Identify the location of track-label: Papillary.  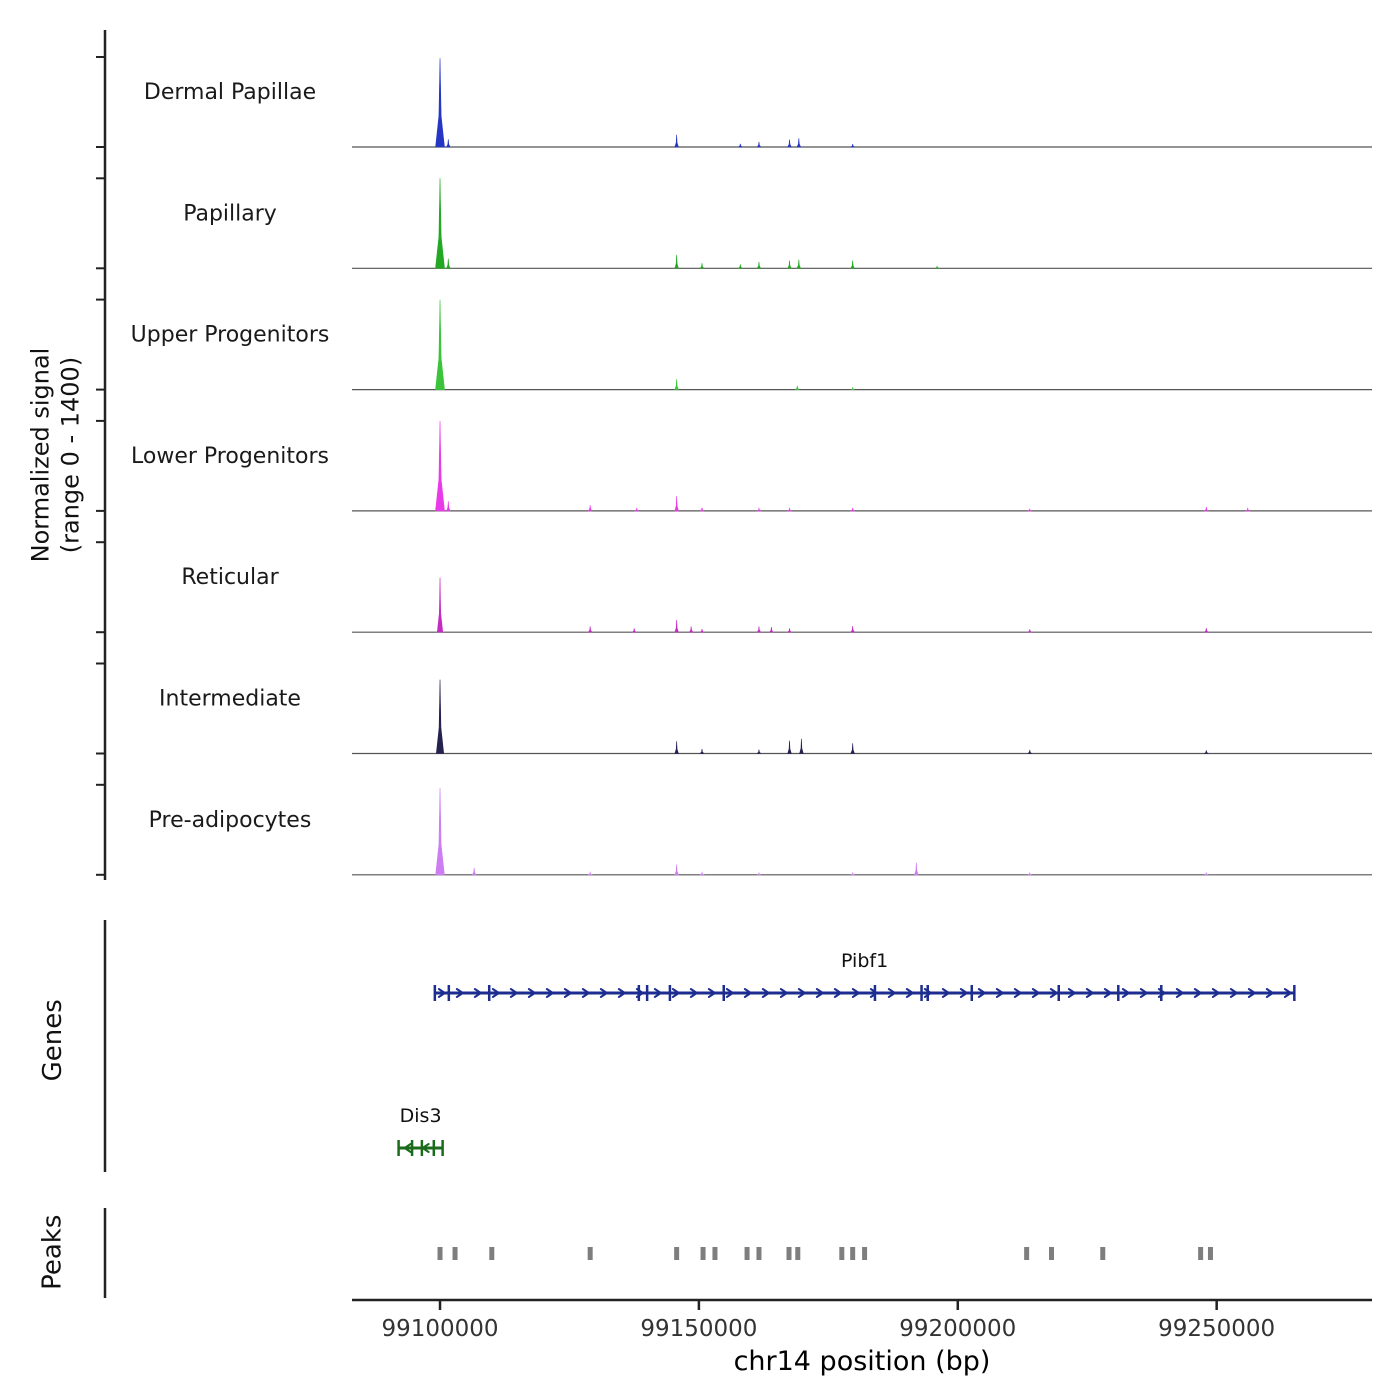
(230, 213).